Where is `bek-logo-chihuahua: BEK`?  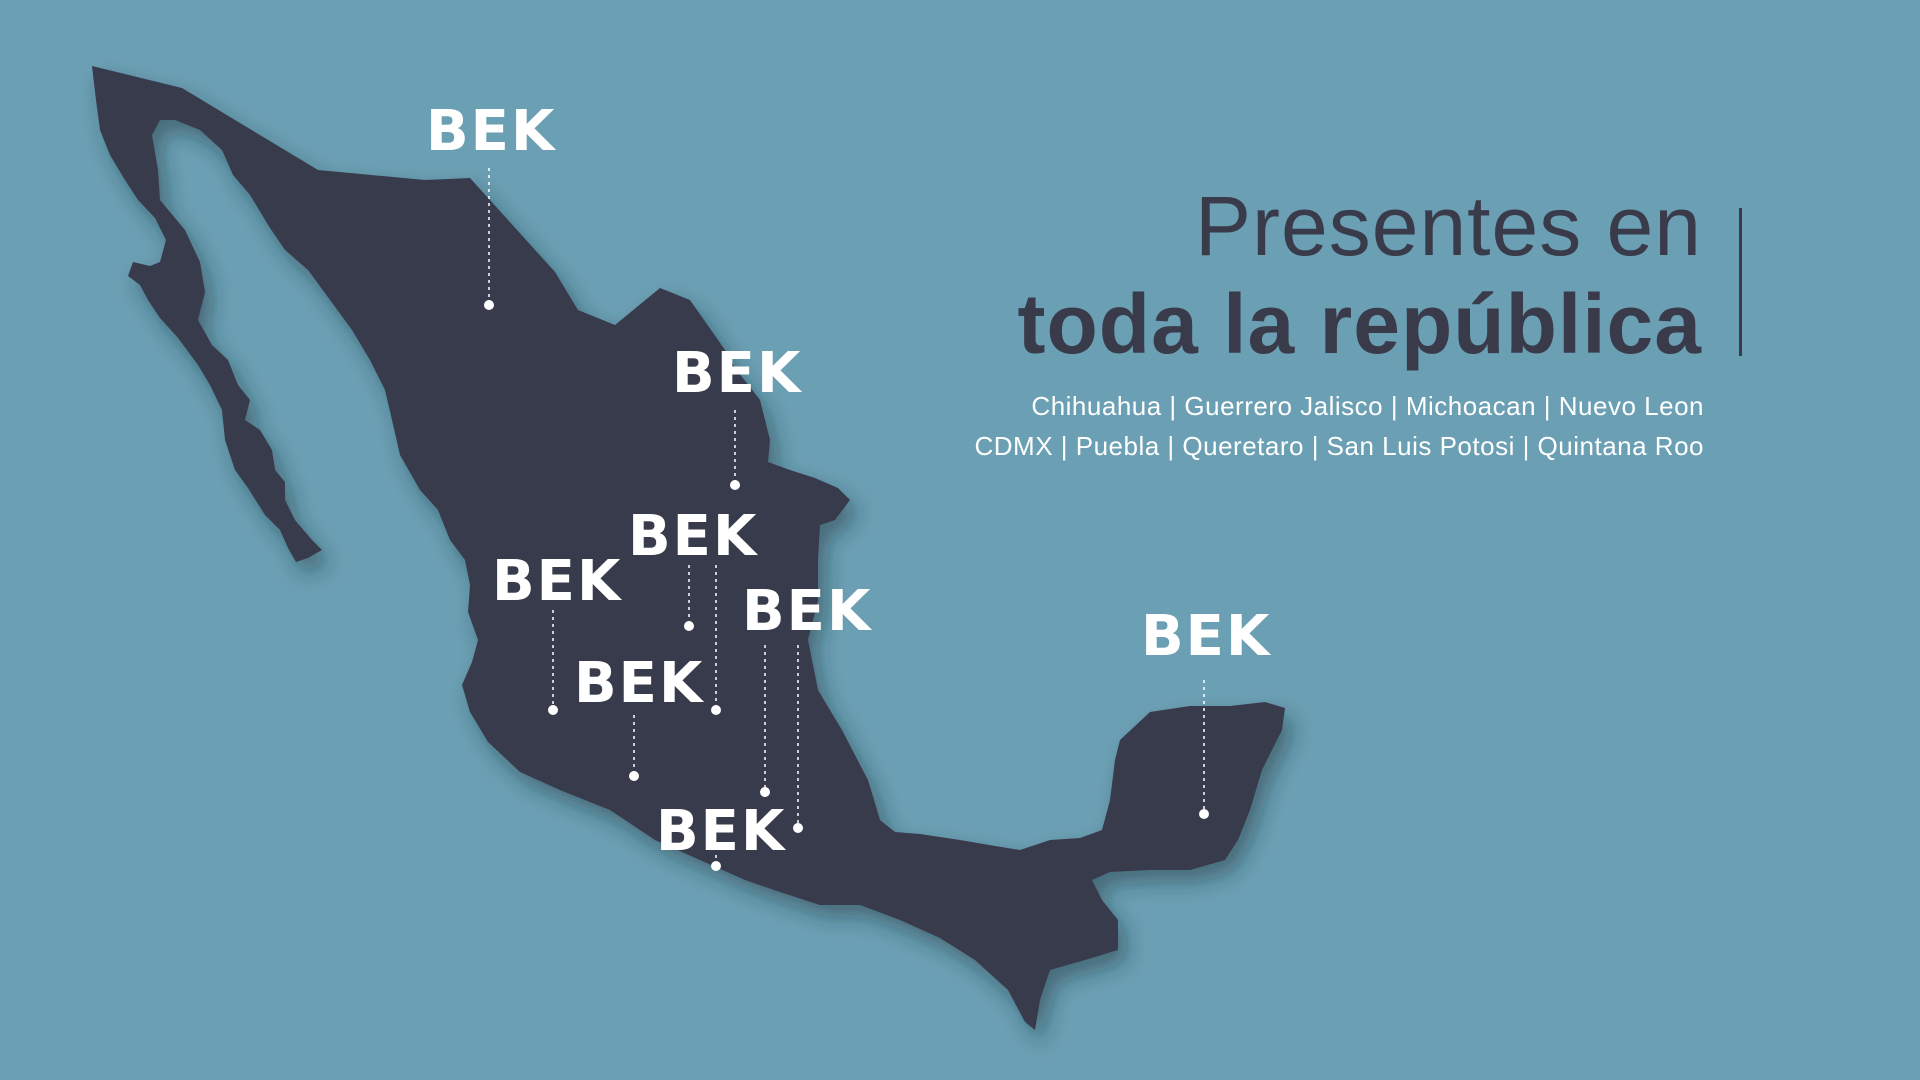
bek-logo-chihuahua: BEK is located at coordinates (491, 131).